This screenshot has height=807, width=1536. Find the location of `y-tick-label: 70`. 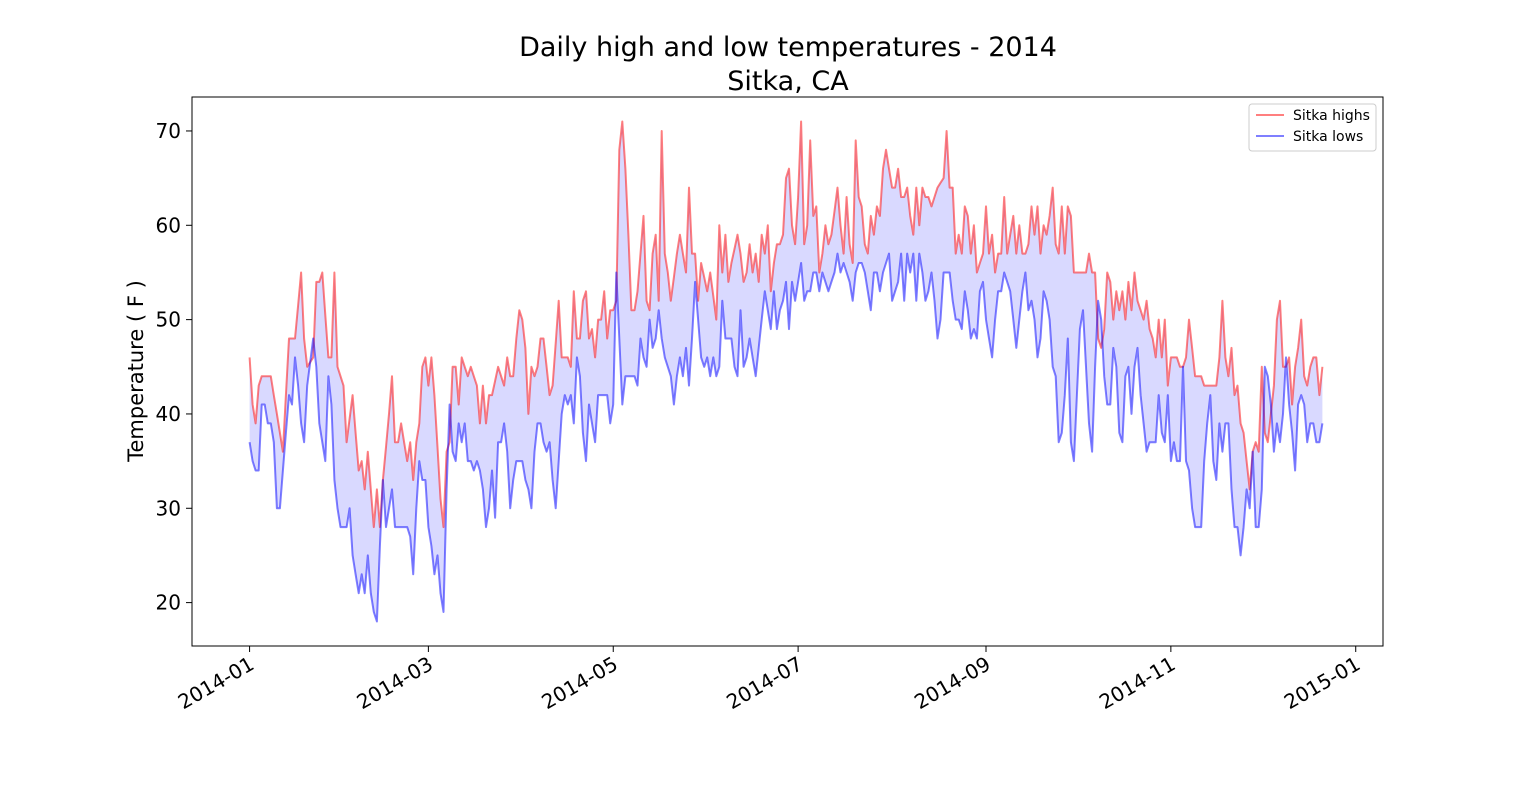

y-tick-label: 70 is located at coordinates (168, 131).